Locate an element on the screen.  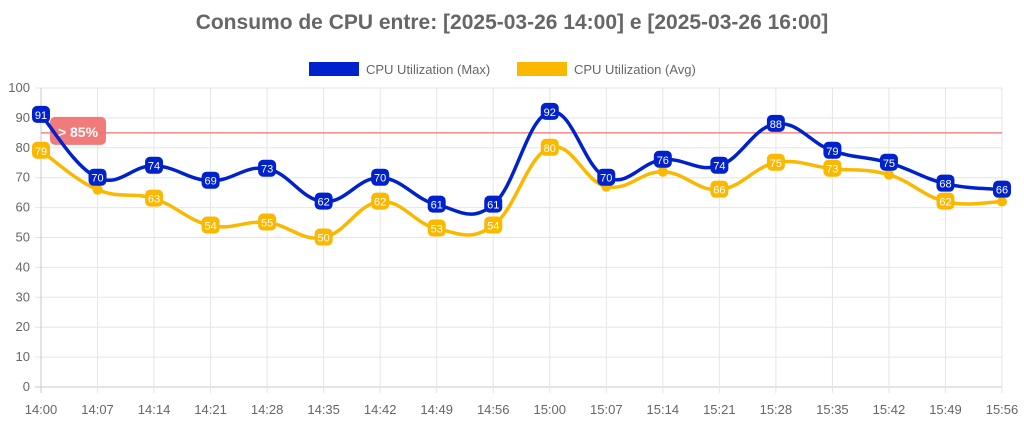
y-tick-label: 0 is located at coordinates (26, 386).